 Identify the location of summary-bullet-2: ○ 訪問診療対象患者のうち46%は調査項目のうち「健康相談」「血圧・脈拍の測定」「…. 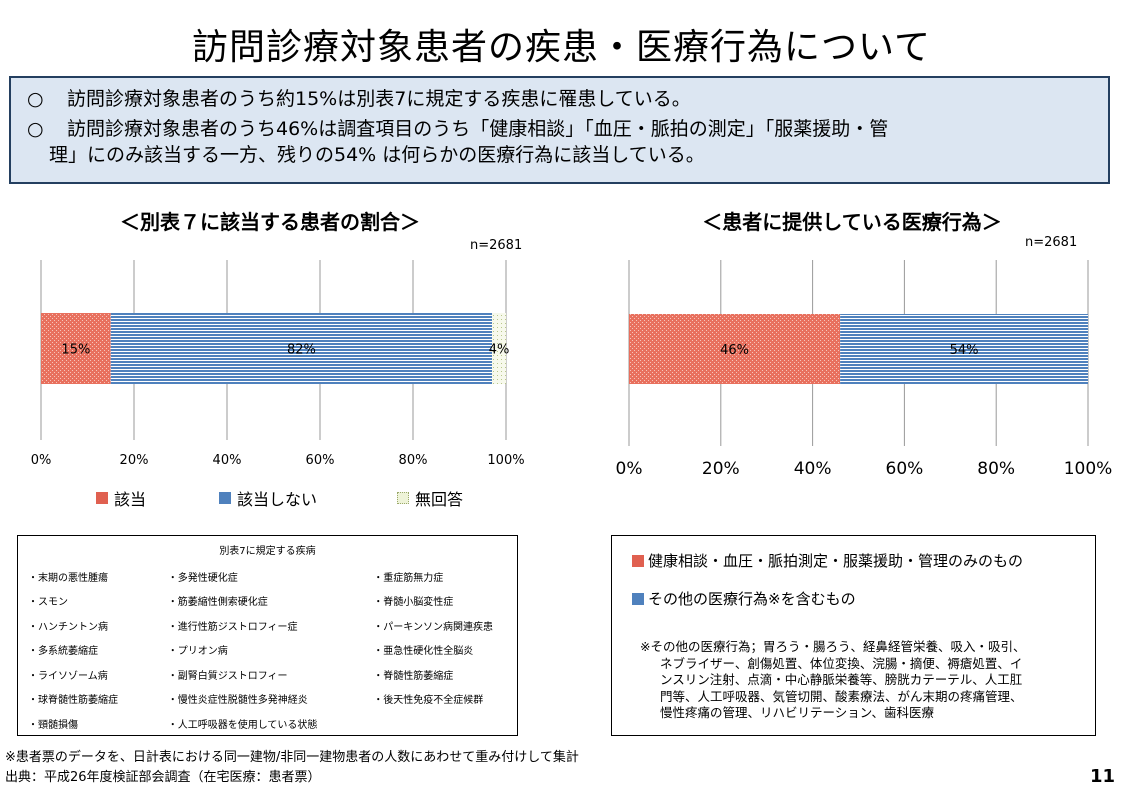
(559, 142).